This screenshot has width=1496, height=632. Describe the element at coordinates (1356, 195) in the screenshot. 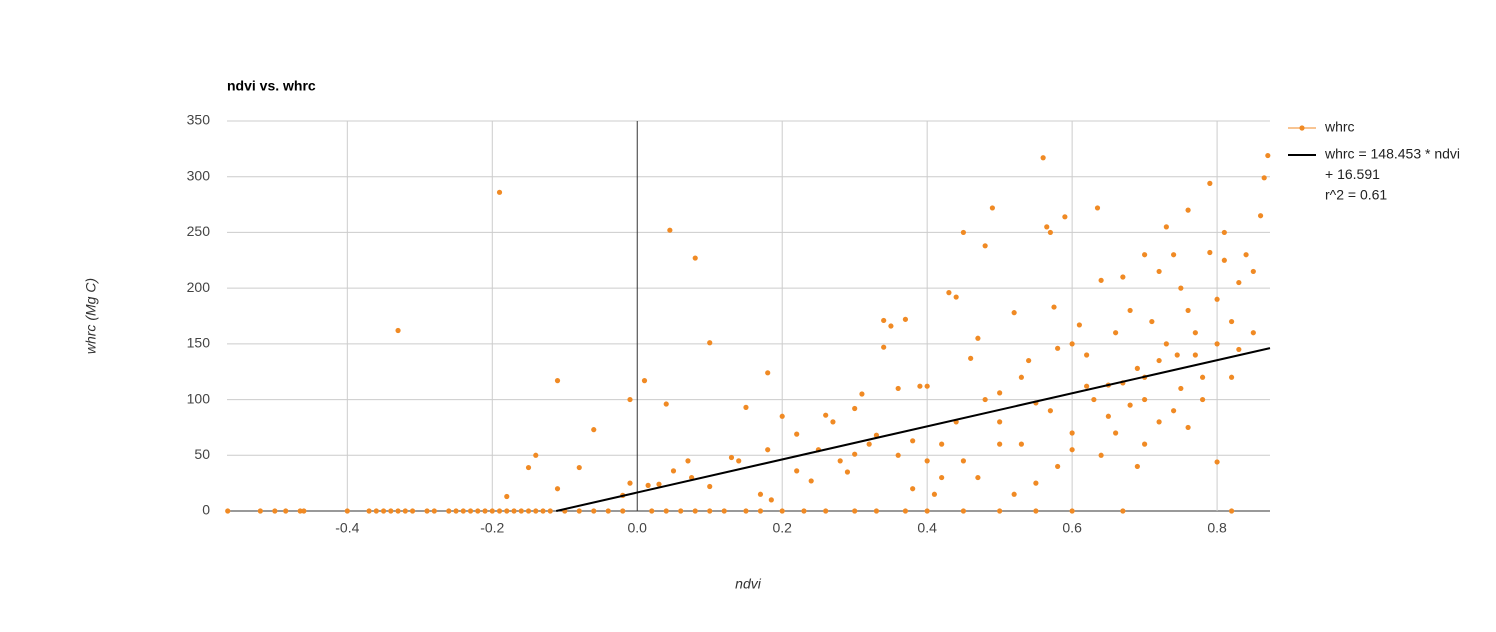

I see `legend-label: r^2 = 0.61` at that location.